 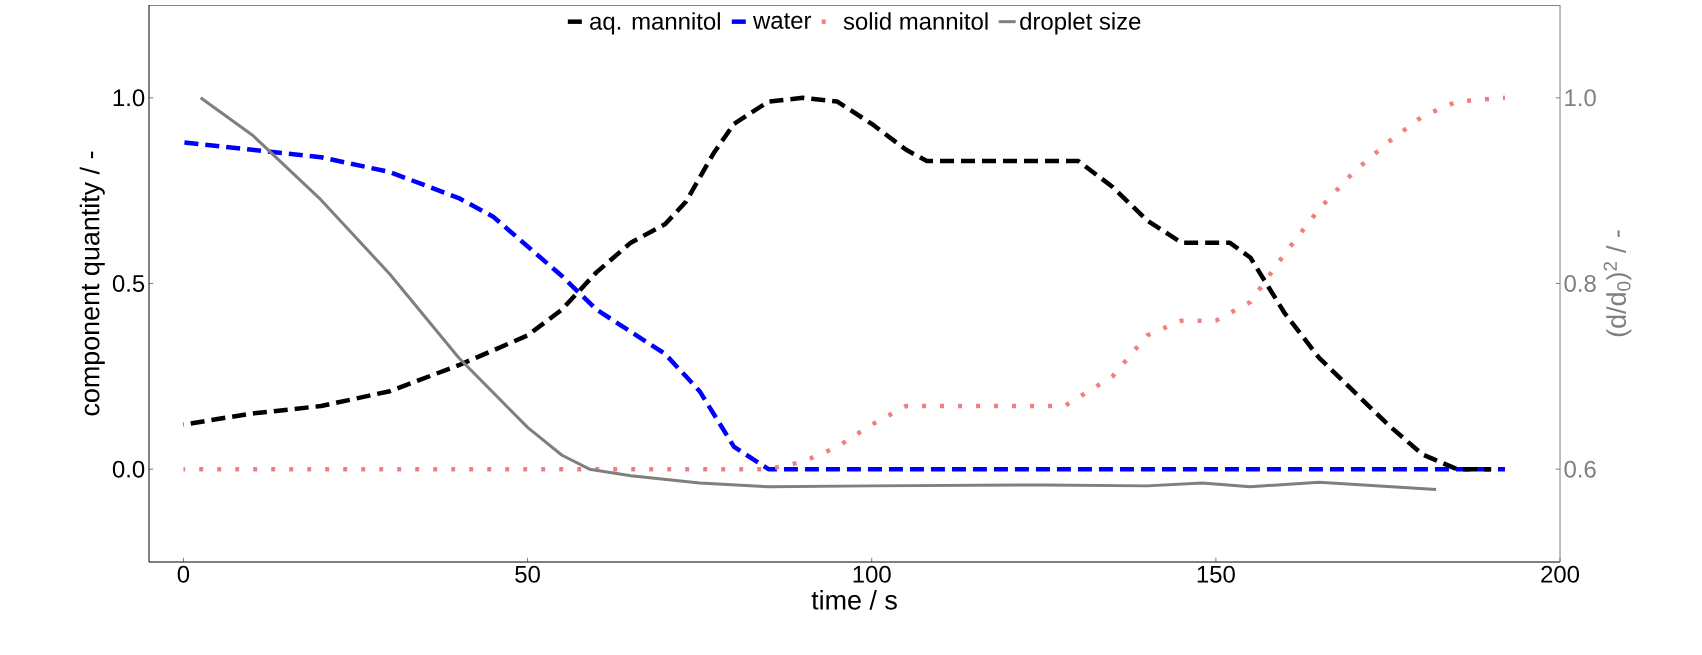 I want to click on y-tick-label: 0.5, so click(x=128, y=283).